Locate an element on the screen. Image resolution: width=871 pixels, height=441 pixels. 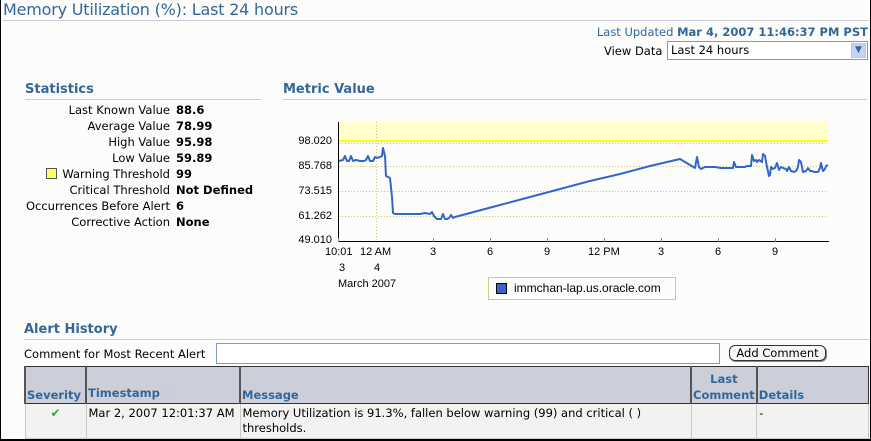
stat-value: 99 is located at coordinates (184, 174).